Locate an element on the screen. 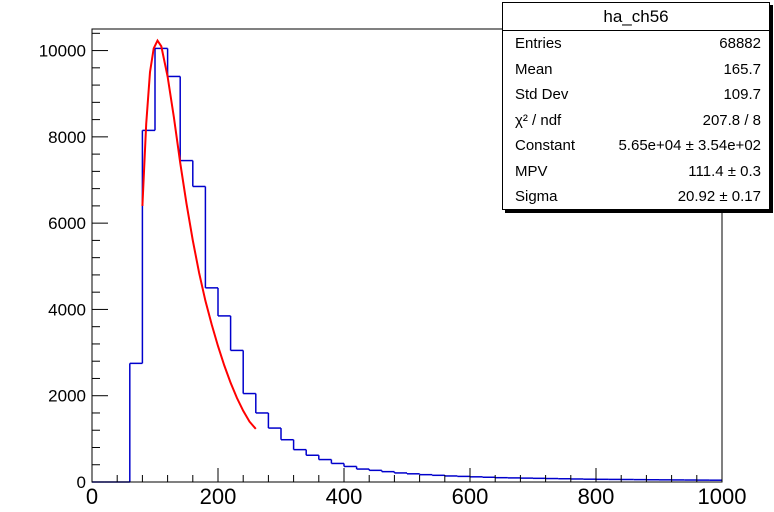 Image resolution: width=774 pixels, height=512 pixels. stats-label: Entries is located at coordinates (538, 43).